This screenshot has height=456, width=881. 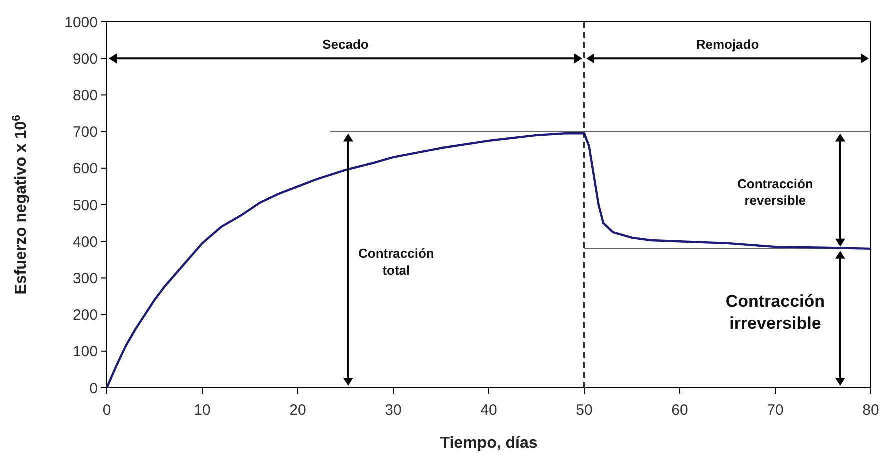 I want to click on annotation: Contracción total, so click(x=396, y=262).